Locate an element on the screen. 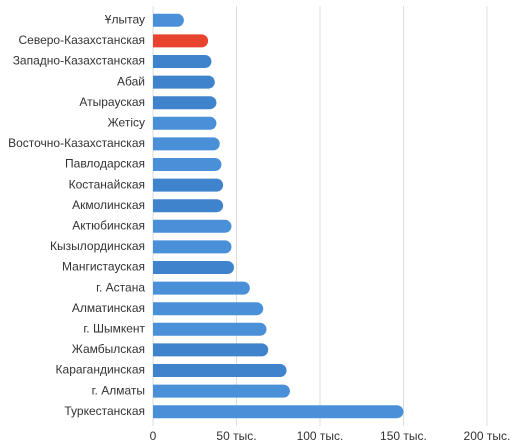 This screenshot has width=512, height=443. x-tick-label: 100 тыс. is located at coordinates (320, 436).